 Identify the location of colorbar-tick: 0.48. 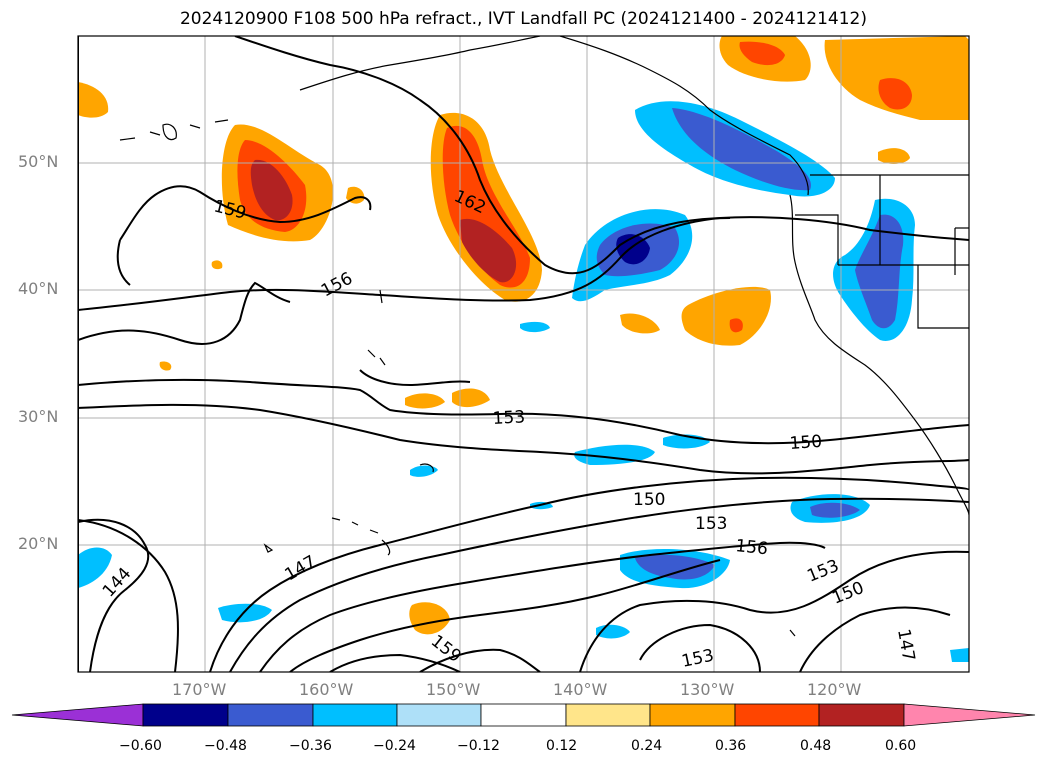
(816, 746).